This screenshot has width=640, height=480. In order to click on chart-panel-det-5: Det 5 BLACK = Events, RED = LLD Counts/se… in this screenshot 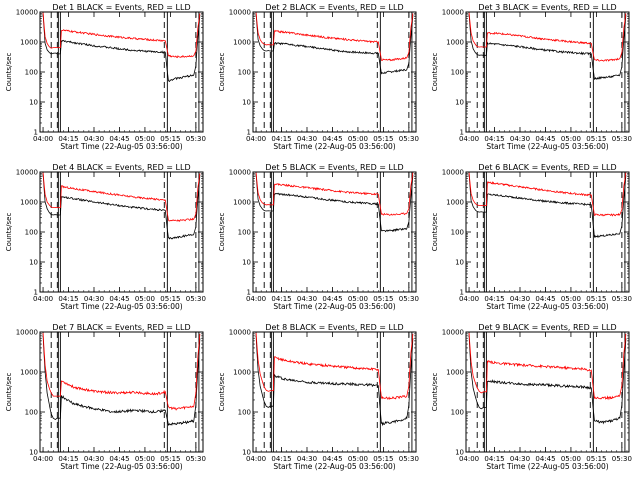, I will do `click(318, 237)`.